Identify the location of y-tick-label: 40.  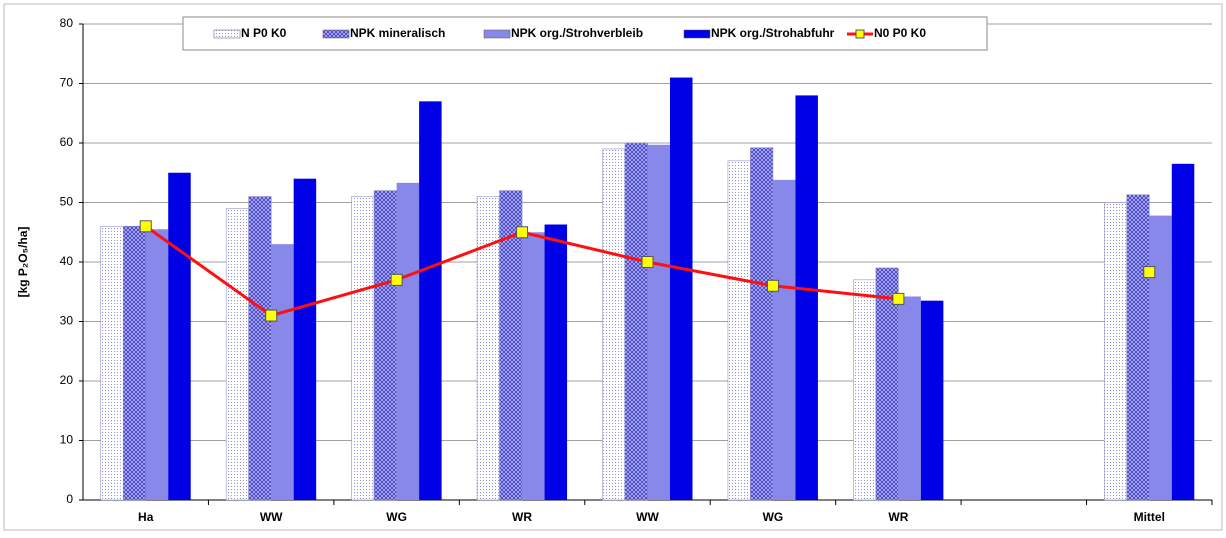
(67, 261).